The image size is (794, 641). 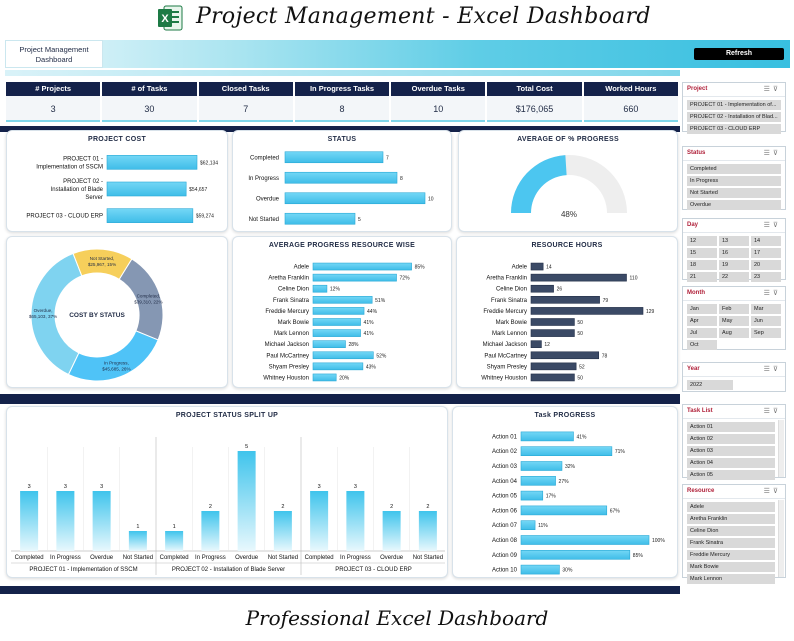 I want to click on slicer-icons: ☰⊽, so click(x=772, y=369).